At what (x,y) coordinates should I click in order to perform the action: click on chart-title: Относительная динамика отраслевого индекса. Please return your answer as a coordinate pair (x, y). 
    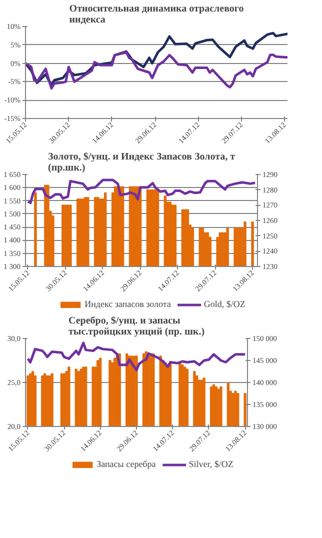
    Looking at the image, I should click on (156, 15).